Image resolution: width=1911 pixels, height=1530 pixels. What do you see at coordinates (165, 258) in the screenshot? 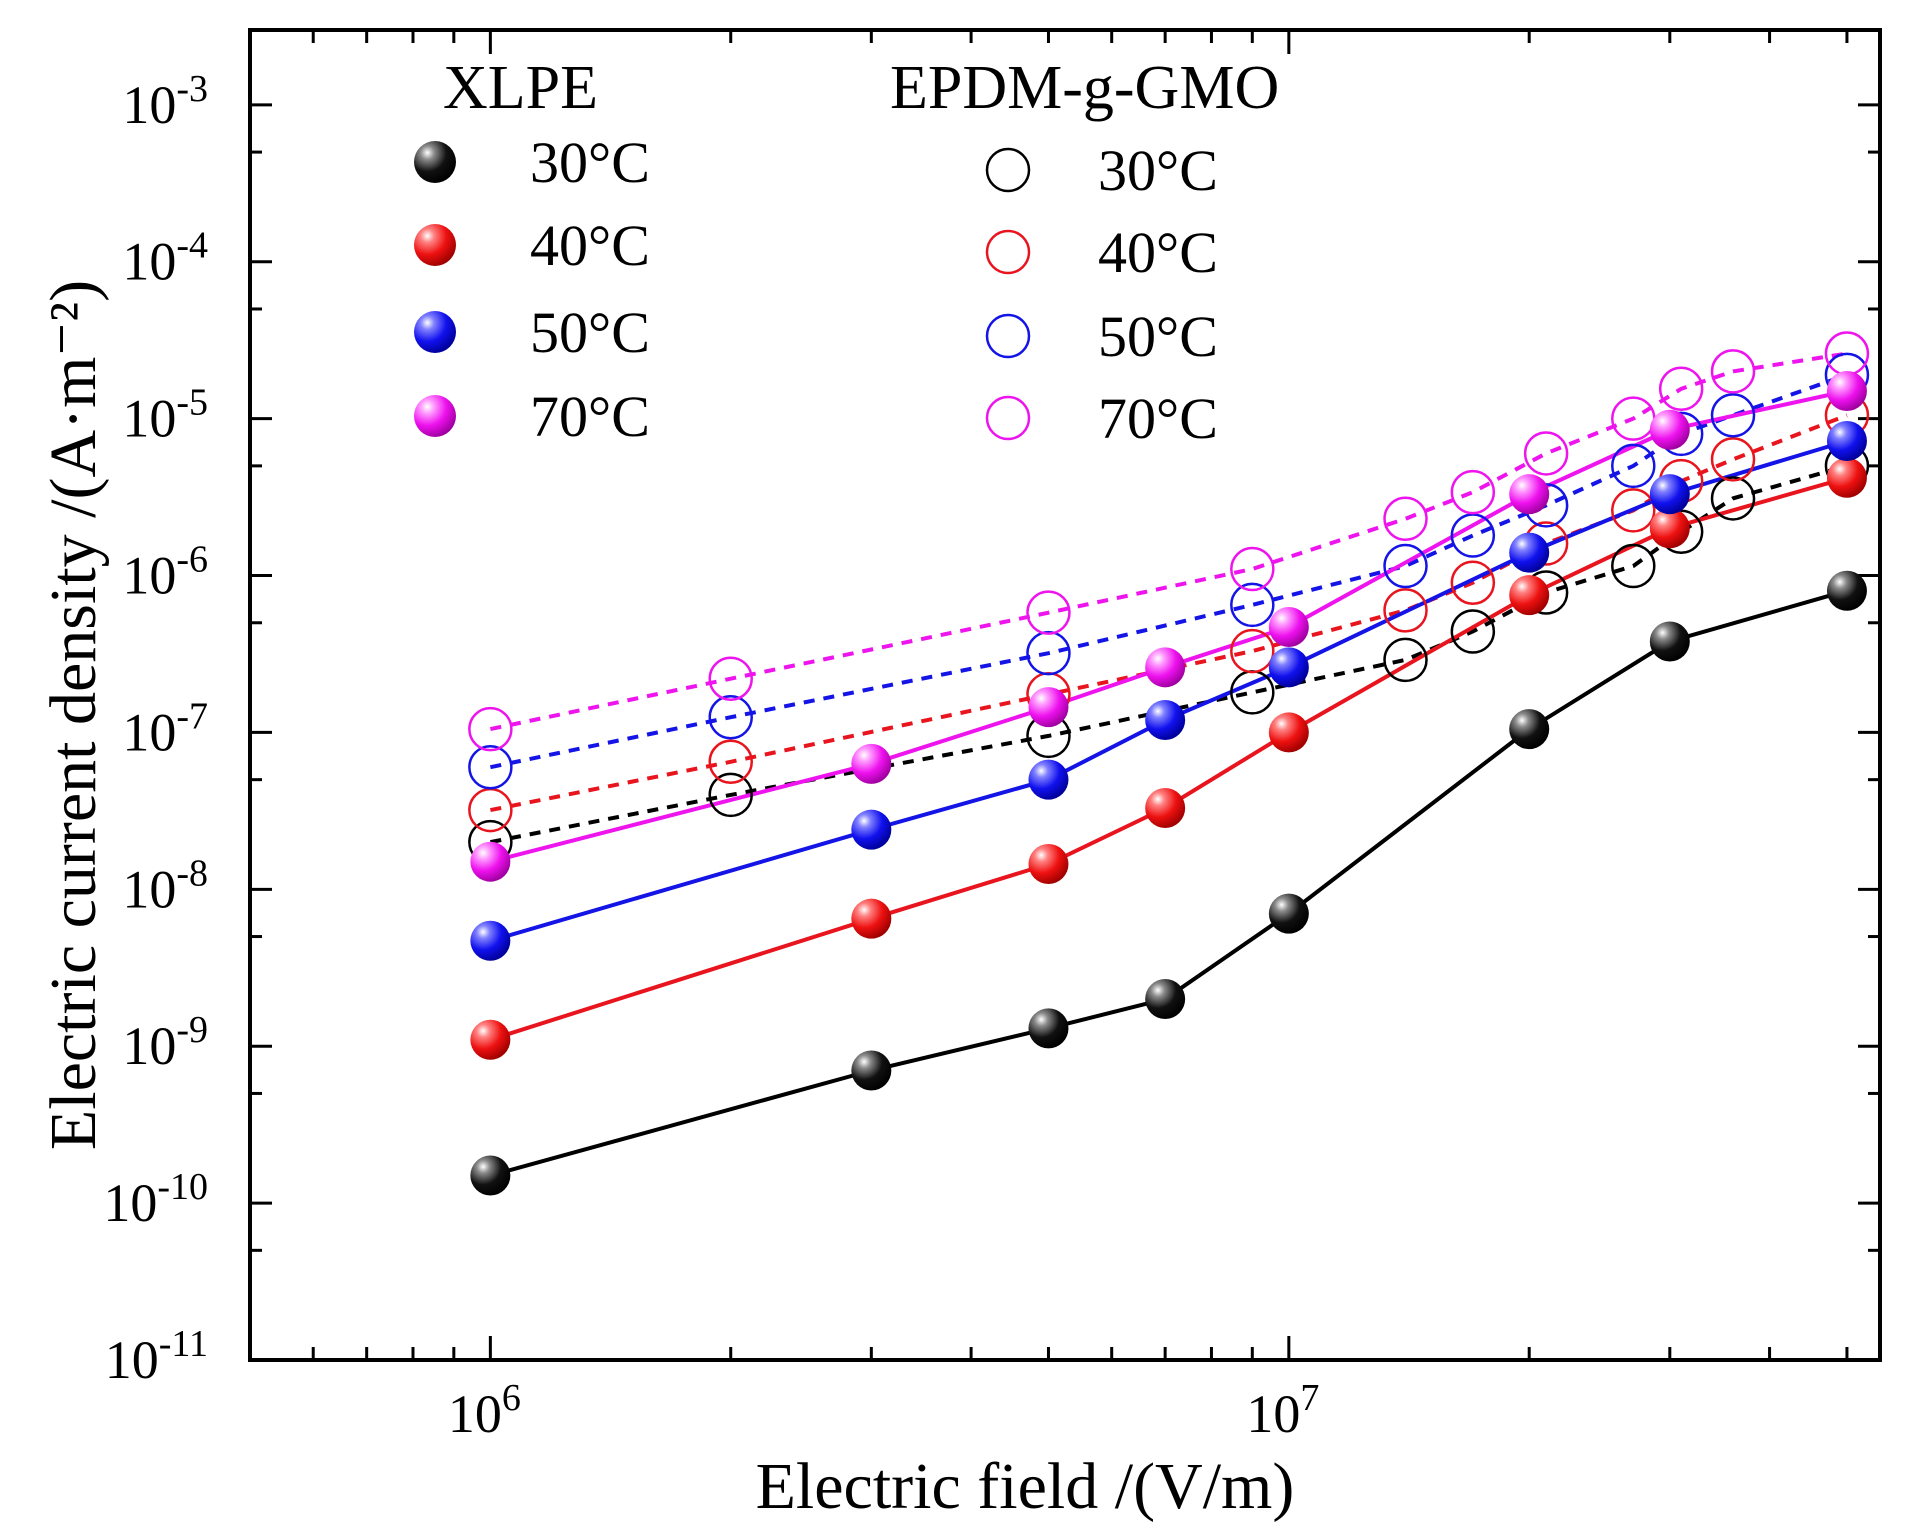
I see `y-tick-label: 10⁻⁴` at bounding box center [165, 258].